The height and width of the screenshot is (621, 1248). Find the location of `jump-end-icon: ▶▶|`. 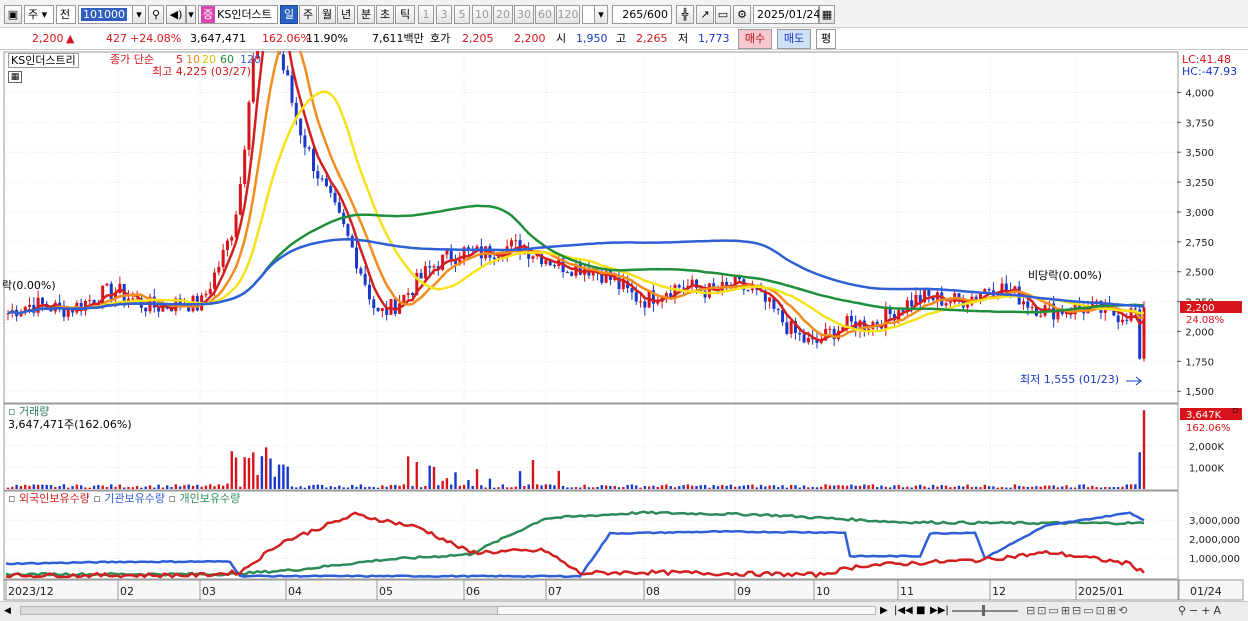

jump-end-icon: ▶▶| is located at coordinates (939, 610).